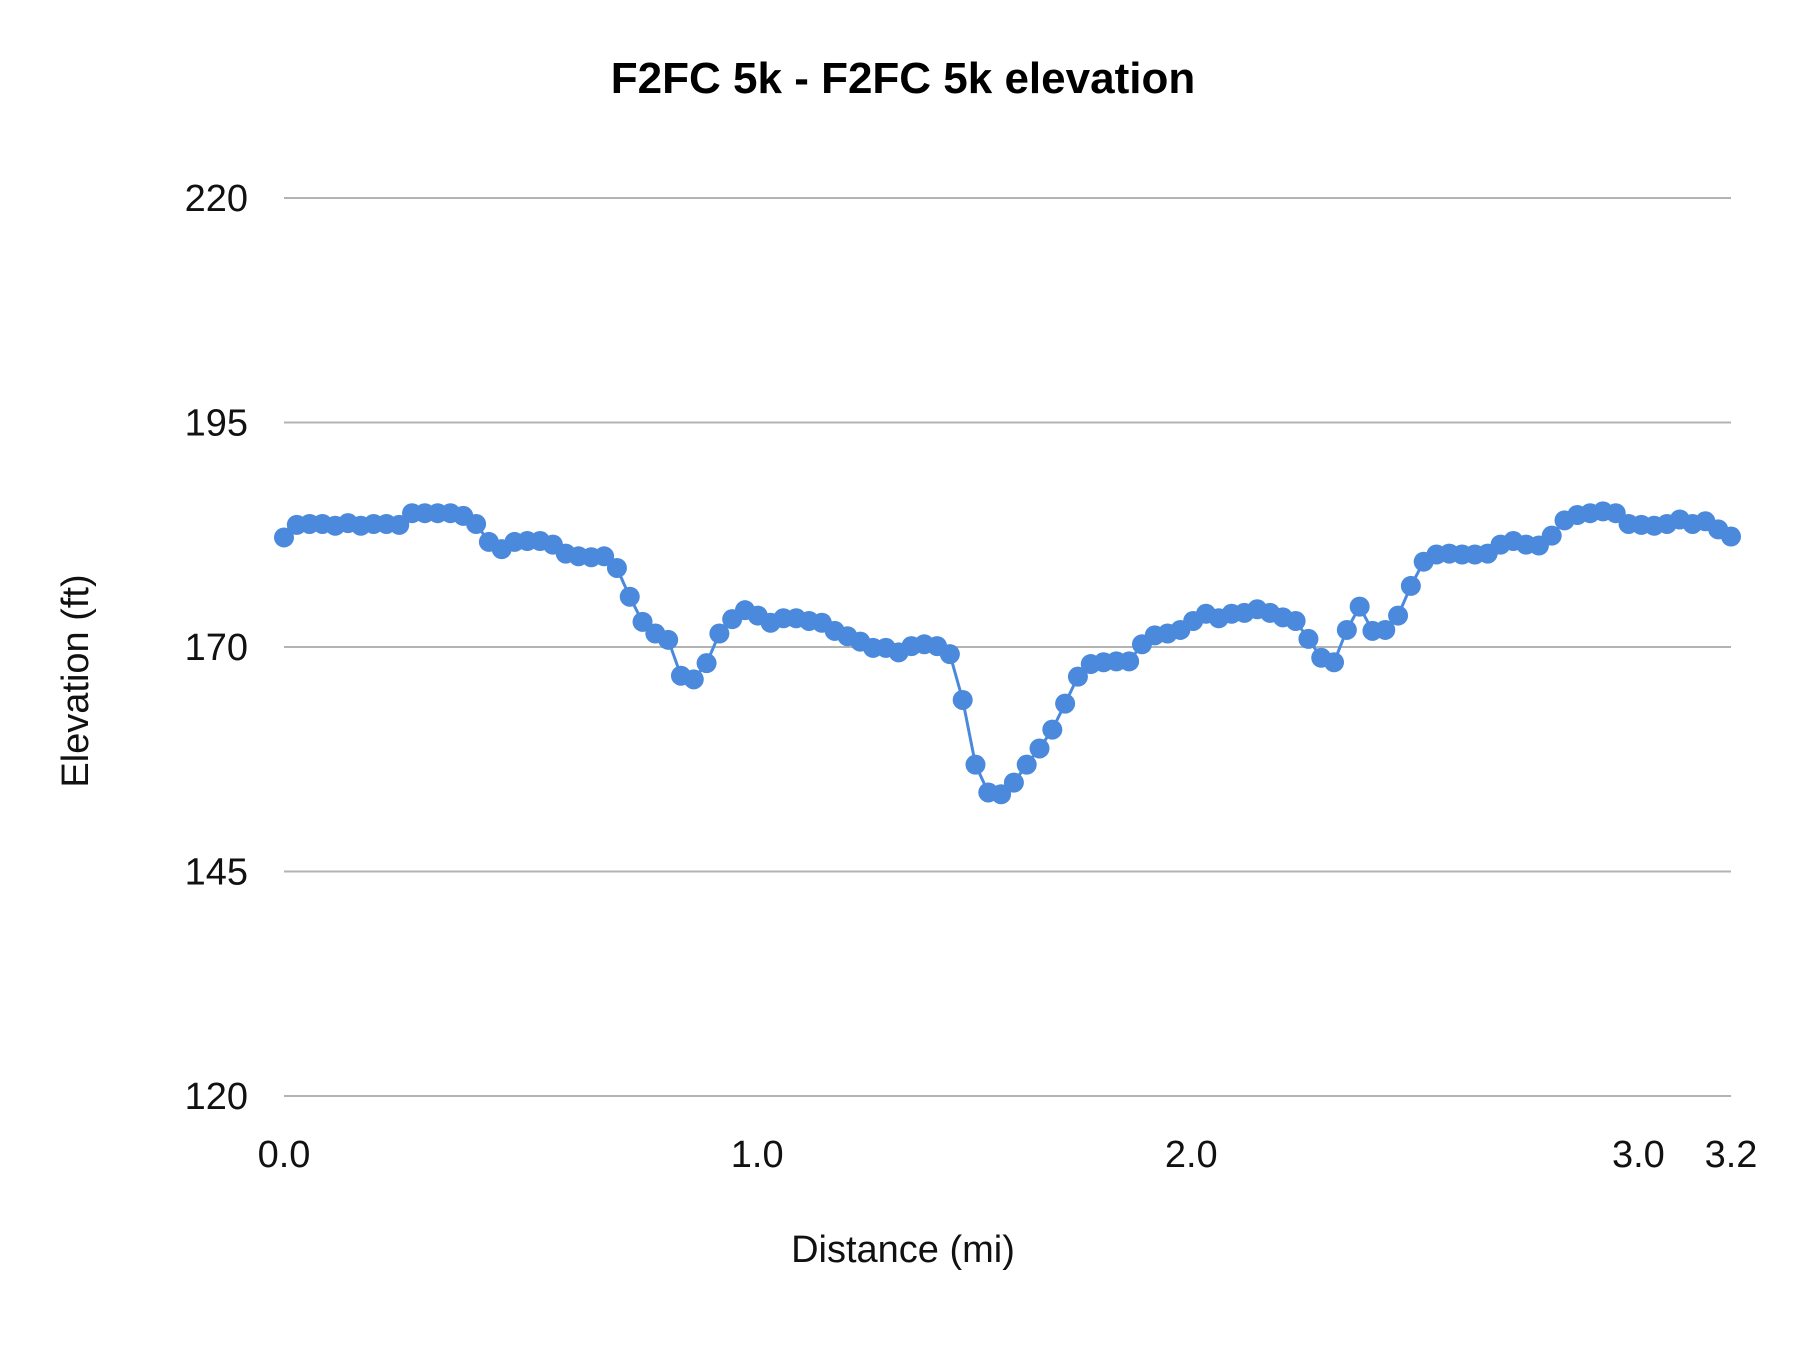  What do you see at coordinates (216, 1097) in the screenshot?
I see `y-tick-label: 120` at bounding box center [216, 1097].